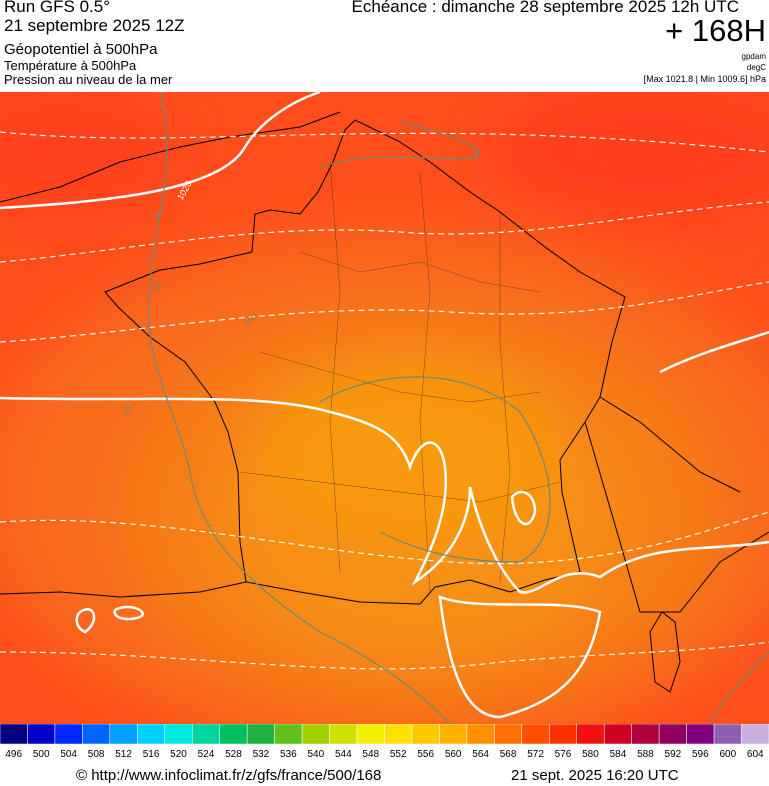 The height and width of the screenshot is (786, 769). I want to click on unit: degC, so click(756, 67).